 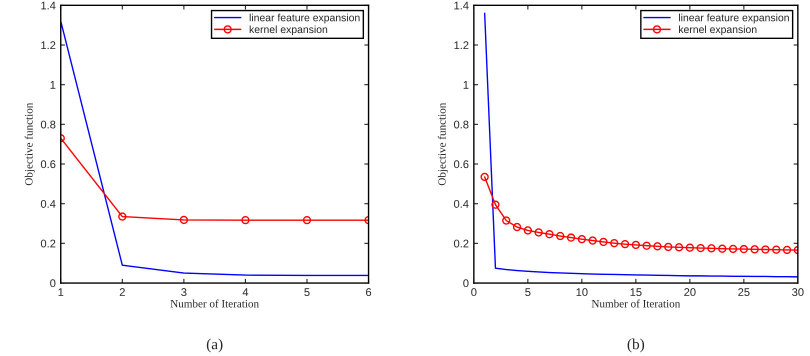 What do you see at coordinates (183, 292) in the screenshot?
I see `x-tick-label: 3` at bounding box center [183, 292].